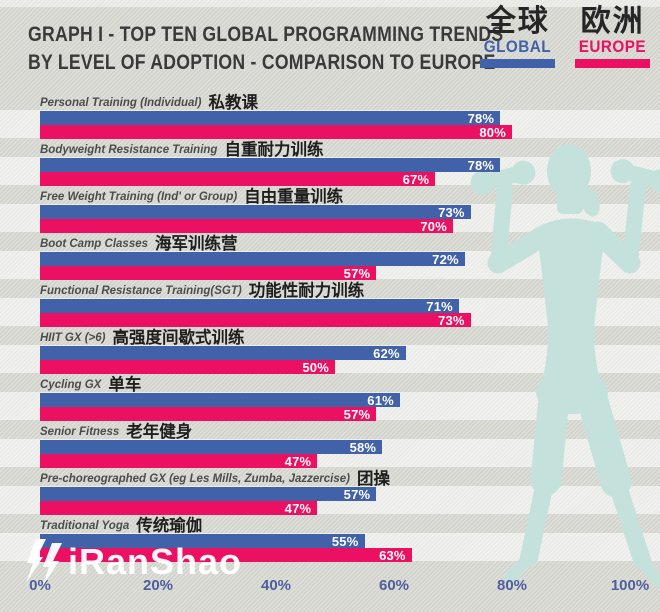 This screenshot has height=612, width=660. Describe the element at coordinates (445, 259) in the screenshot. I see `global-value-label: 72%` at that location.